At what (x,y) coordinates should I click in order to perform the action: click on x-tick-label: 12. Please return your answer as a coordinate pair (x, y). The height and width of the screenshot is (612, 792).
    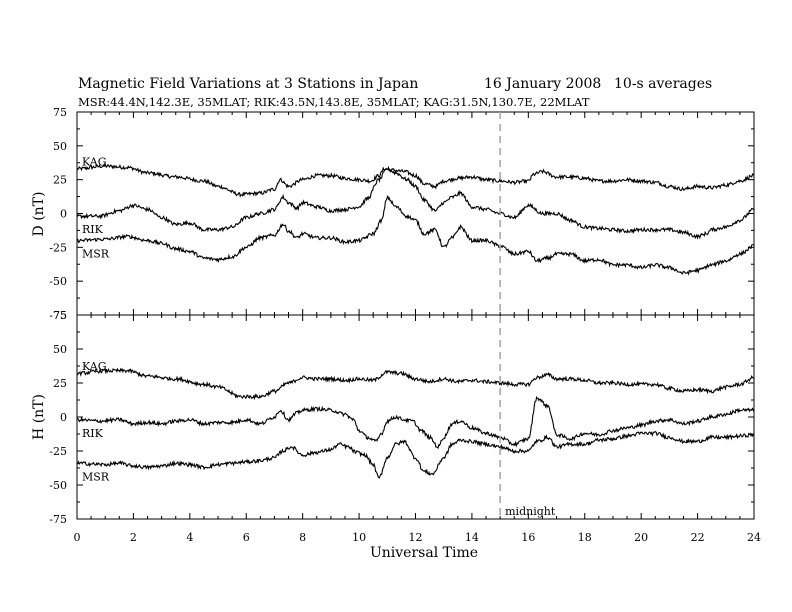
    Looking at the image, I should click on (416, 537).